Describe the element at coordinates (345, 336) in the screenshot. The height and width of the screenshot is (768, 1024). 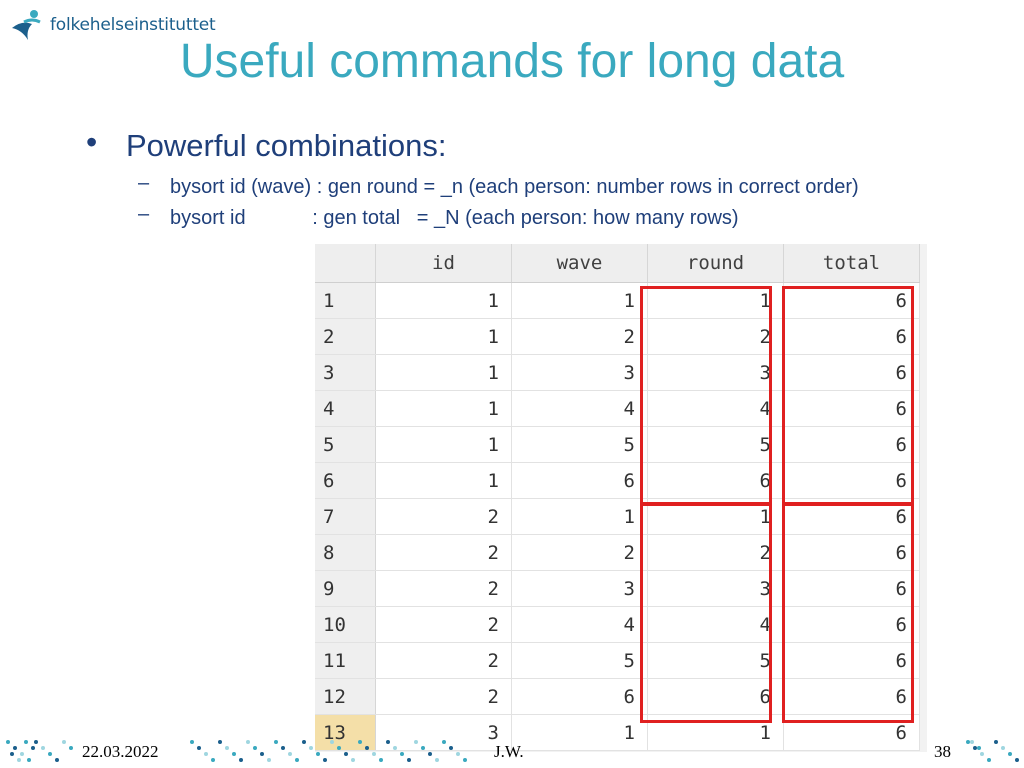
I see `row-number-cell: 2` at that location.